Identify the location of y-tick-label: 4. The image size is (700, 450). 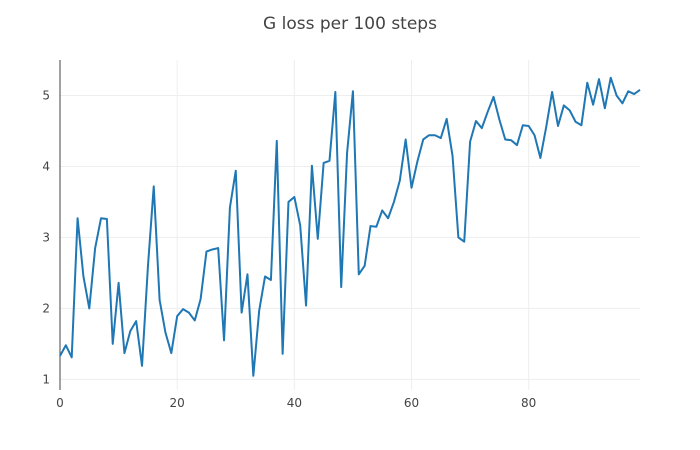
(46, 166).